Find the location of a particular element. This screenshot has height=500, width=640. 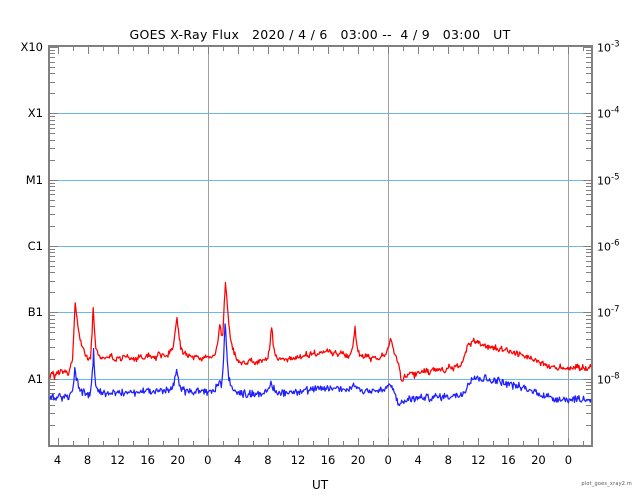

day-divider is located at coordinates (389, 246).